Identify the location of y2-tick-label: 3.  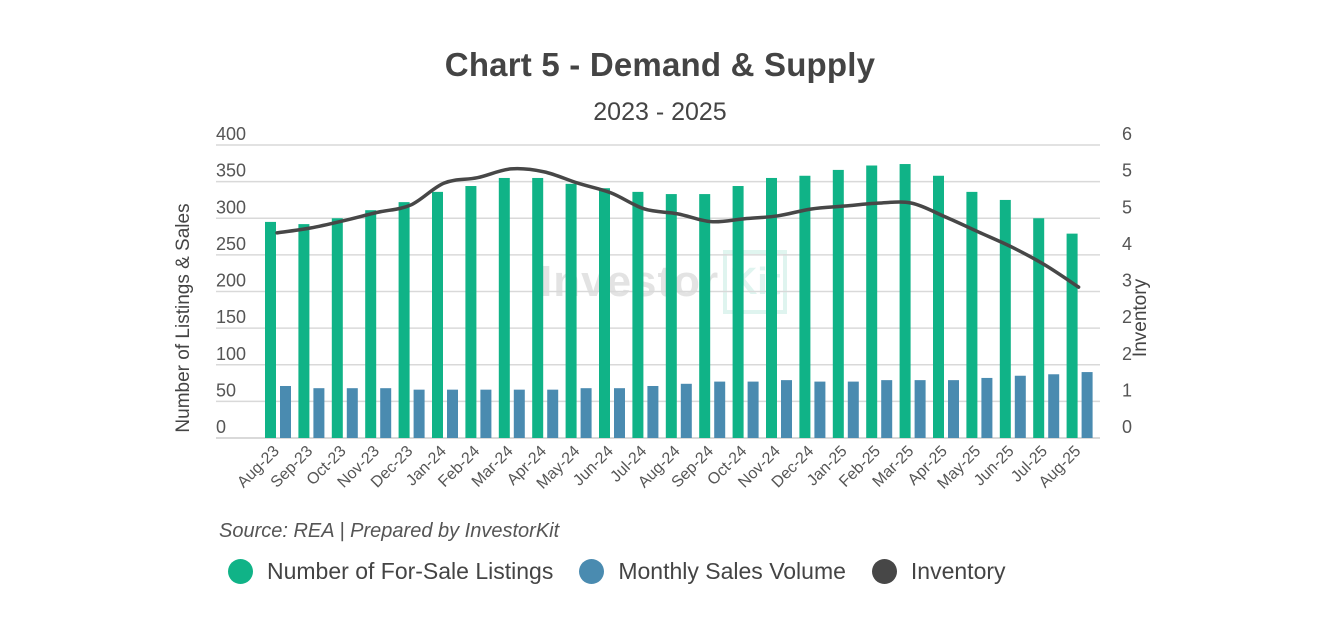
(1127, 281).